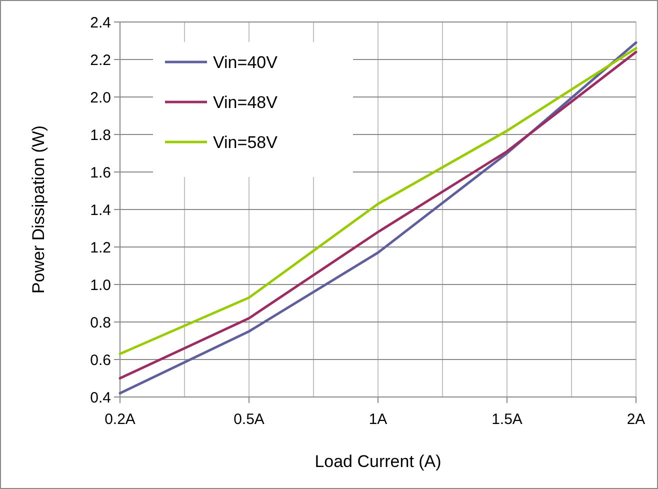 This screenshot has height=489, width=658. What do you see at coordinates (636, 419) in the screenshot?
I see `x-tick-label: 2A` at bounding box center [636, 419].